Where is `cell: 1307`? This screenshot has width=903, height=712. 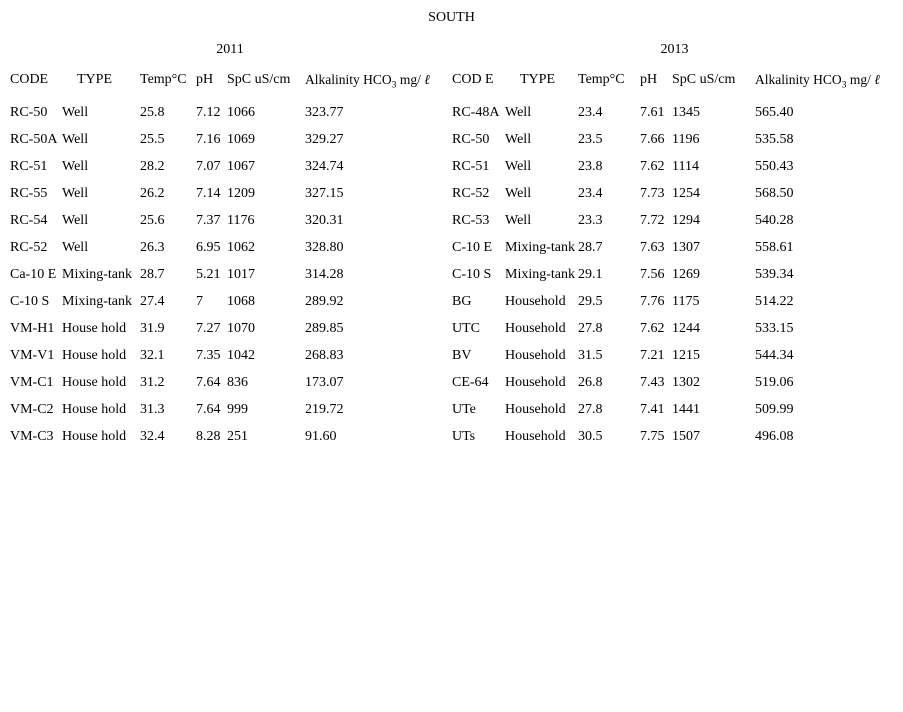
cell: 1307 is located at coordinates (686, 247).